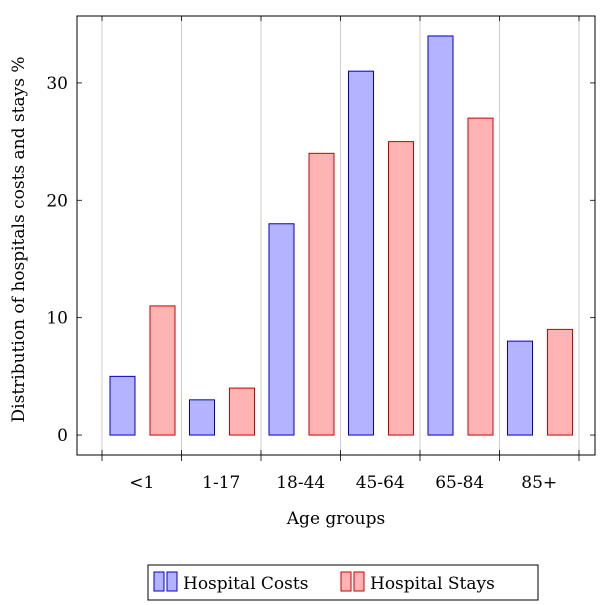 The height and width of the screenshot is (605, 601). Describe the element at coordinates (300, 483) in the screenshot. I see `x-tick-label: 18-44` at that location.